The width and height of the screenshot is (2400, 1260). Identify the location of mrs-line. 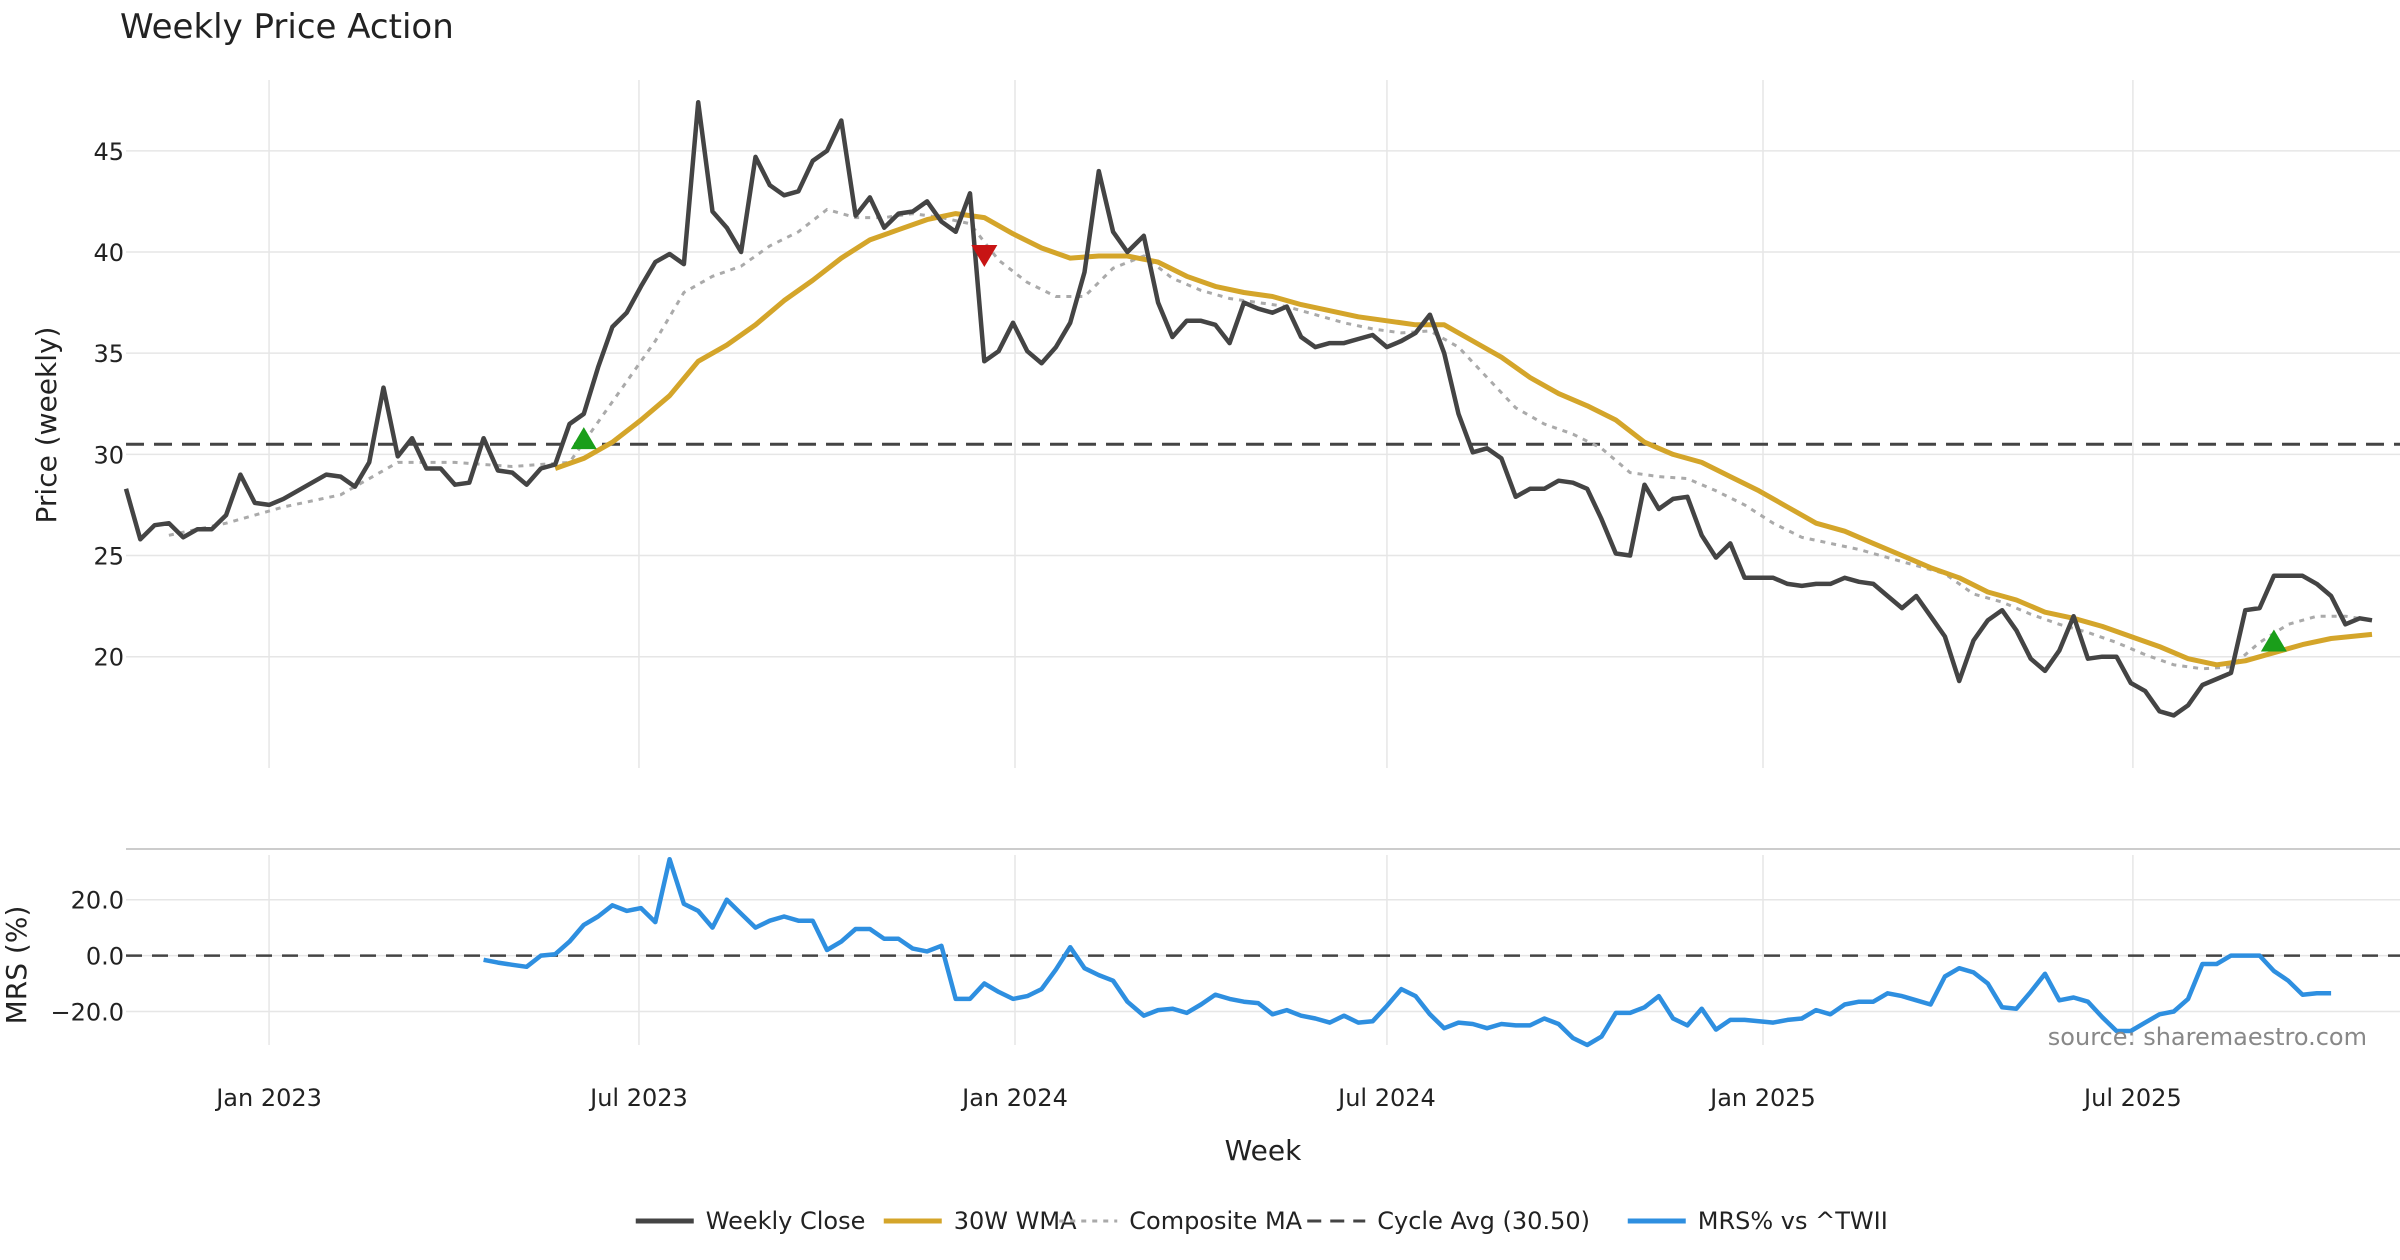
(1407, 952).